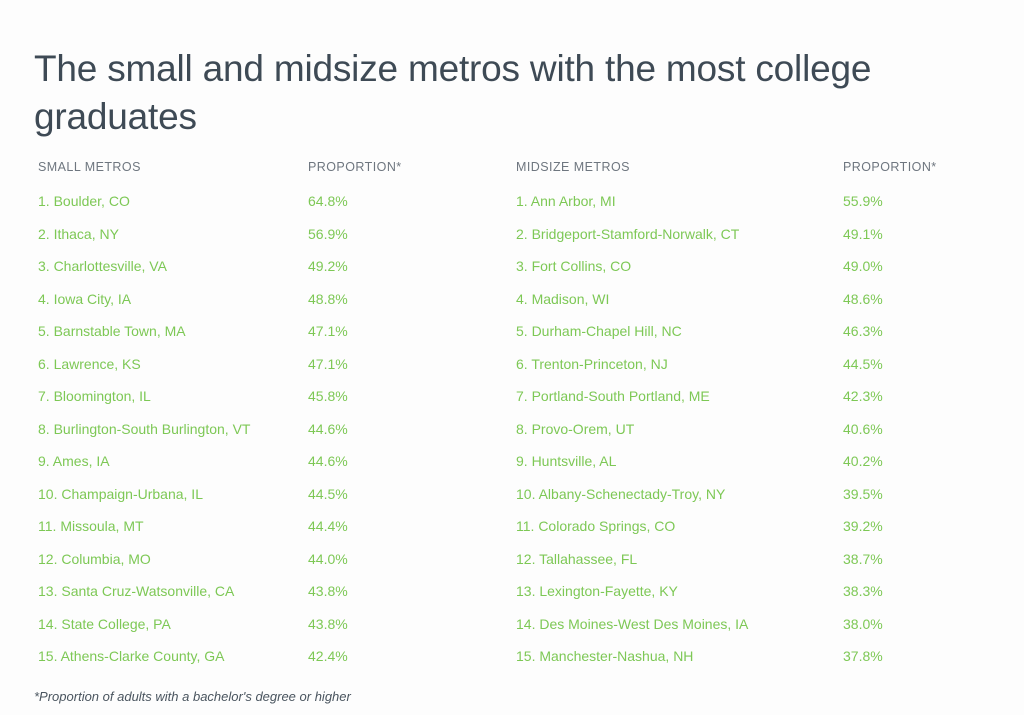 Image resolution: width=1024 pixels, height=715 pixels. What do you see at coordinates (577, 558) in the screenshot?
I see `metro-name: 12. Tallahassee, FL` at bounding box center [577, 558].